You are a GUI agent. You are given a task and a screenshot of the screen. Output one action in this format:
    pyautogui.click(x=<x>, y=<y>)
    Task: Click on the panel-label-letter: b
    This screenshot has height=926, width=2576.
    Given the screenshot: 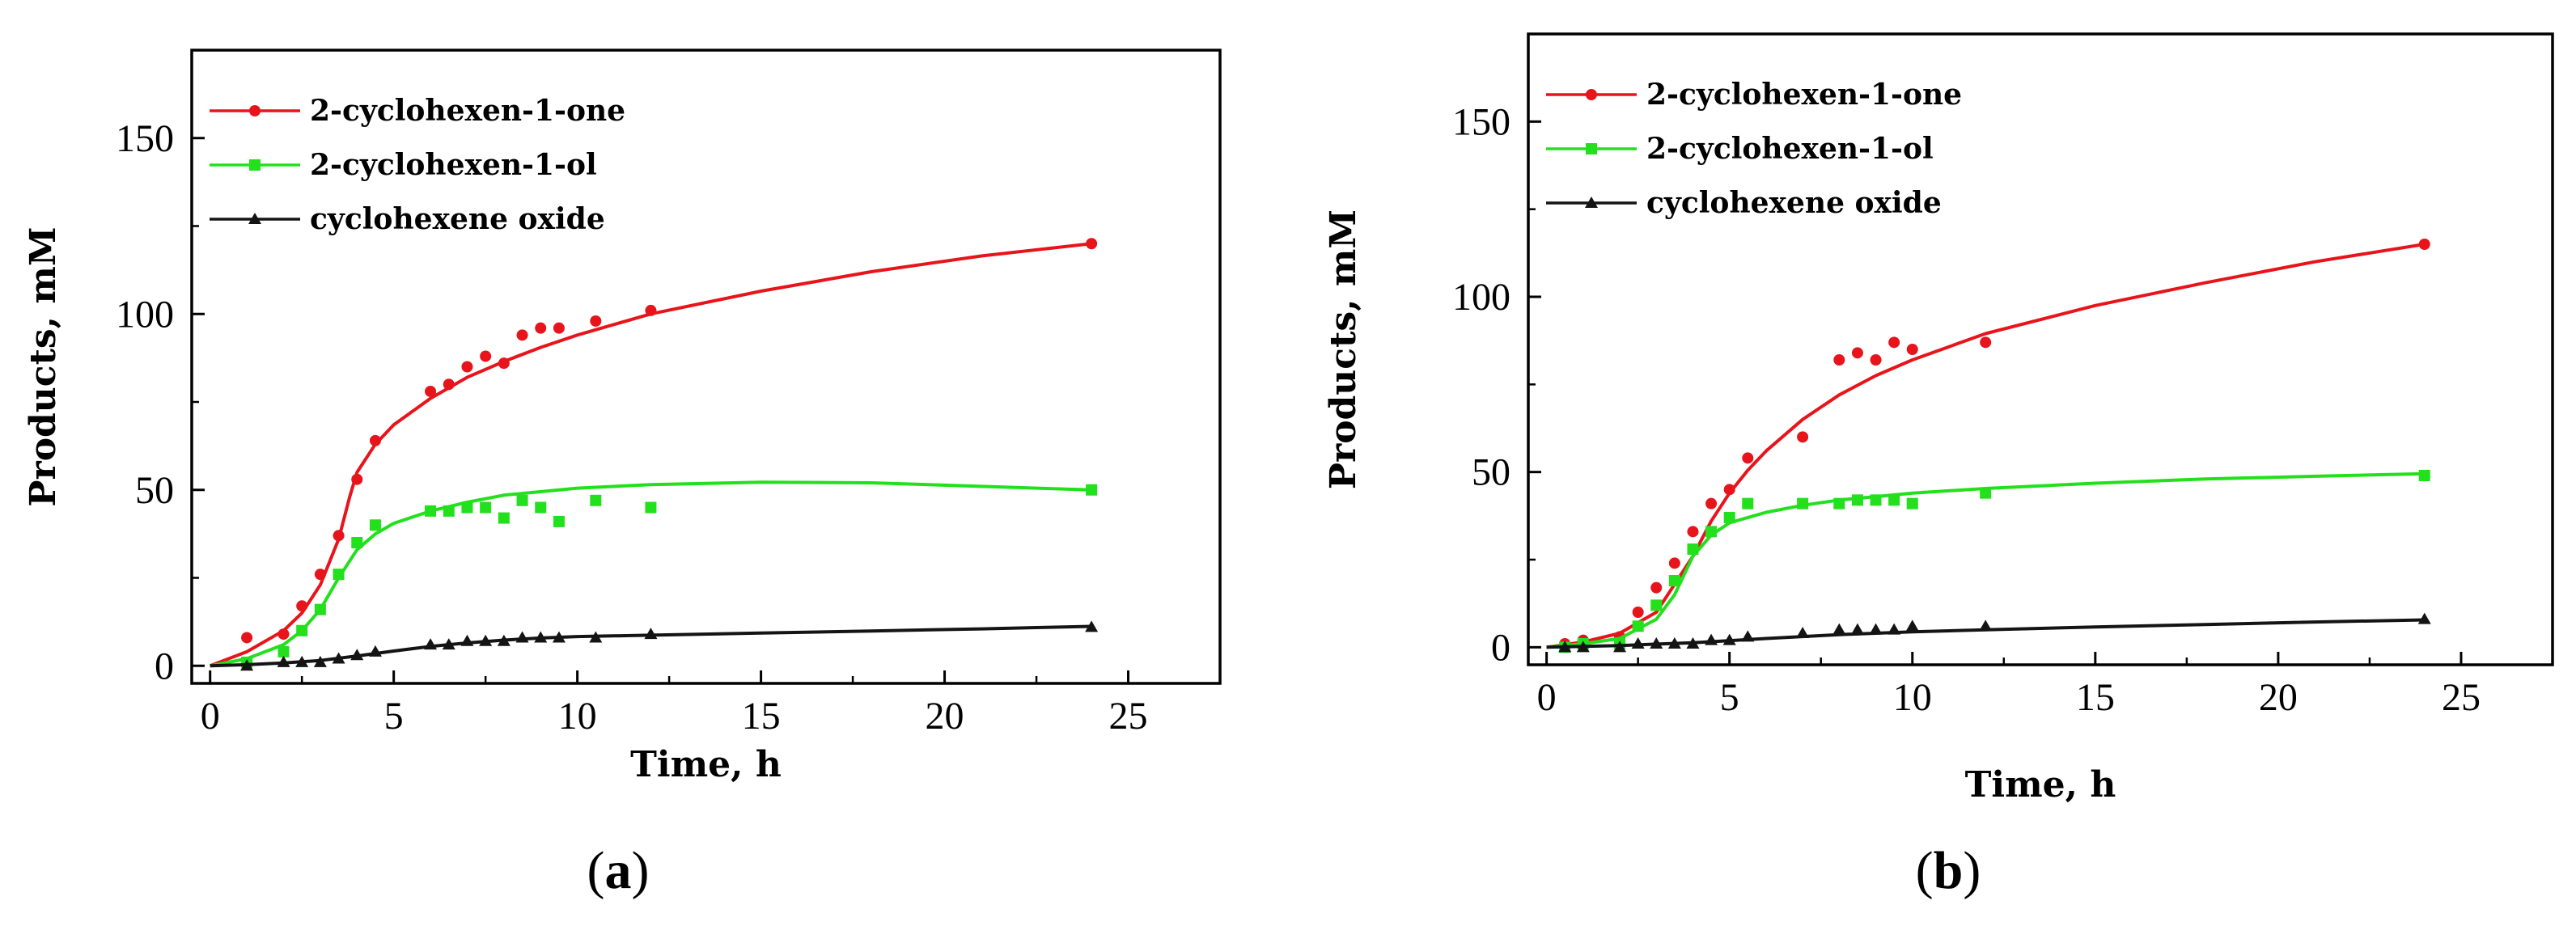 What is the action you would take?
    pyautogui.click(x=1949, y=870)
    